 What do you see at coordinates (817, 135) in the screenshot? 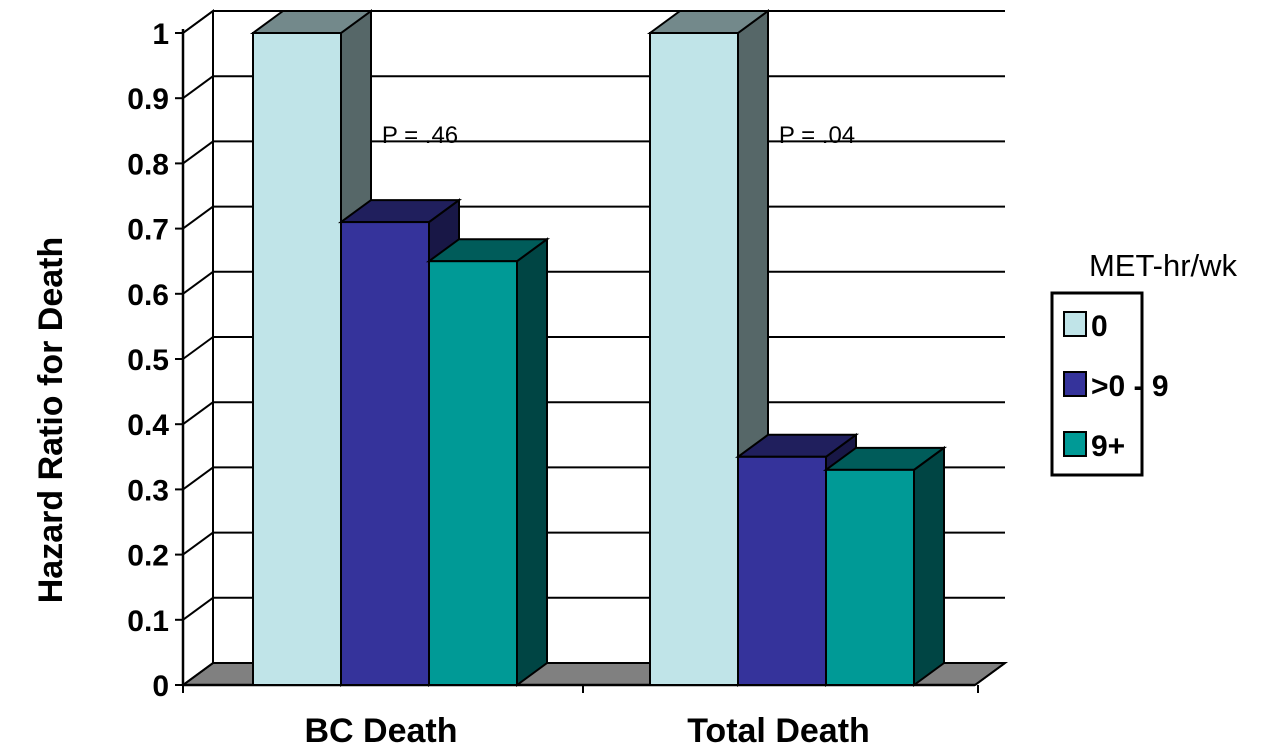
I see `p-value-annotation: P = .04` at bounding box center [817, 135].